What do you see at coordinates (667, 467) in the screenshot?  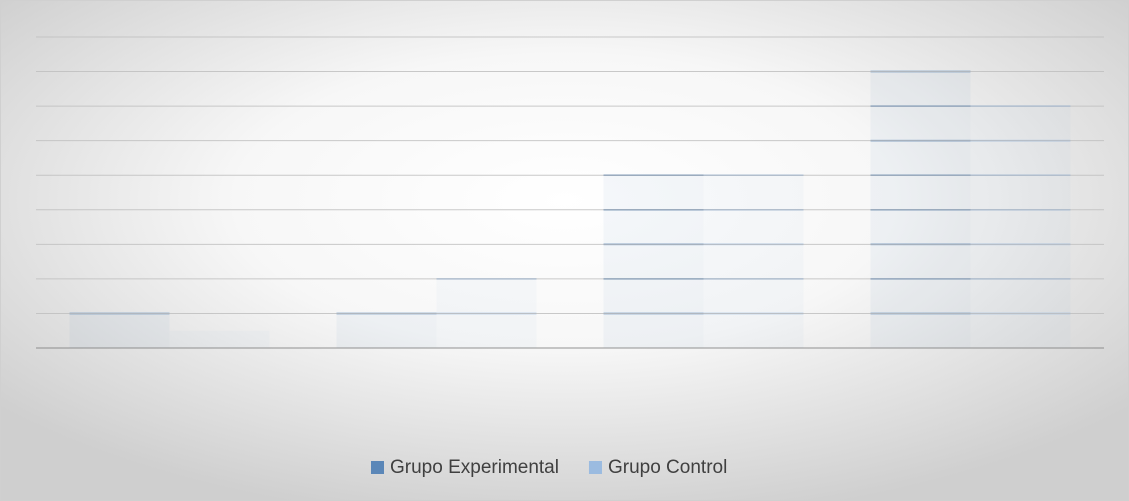 I see `legend-label: Grupo Control` at bounding box center [667, 467].